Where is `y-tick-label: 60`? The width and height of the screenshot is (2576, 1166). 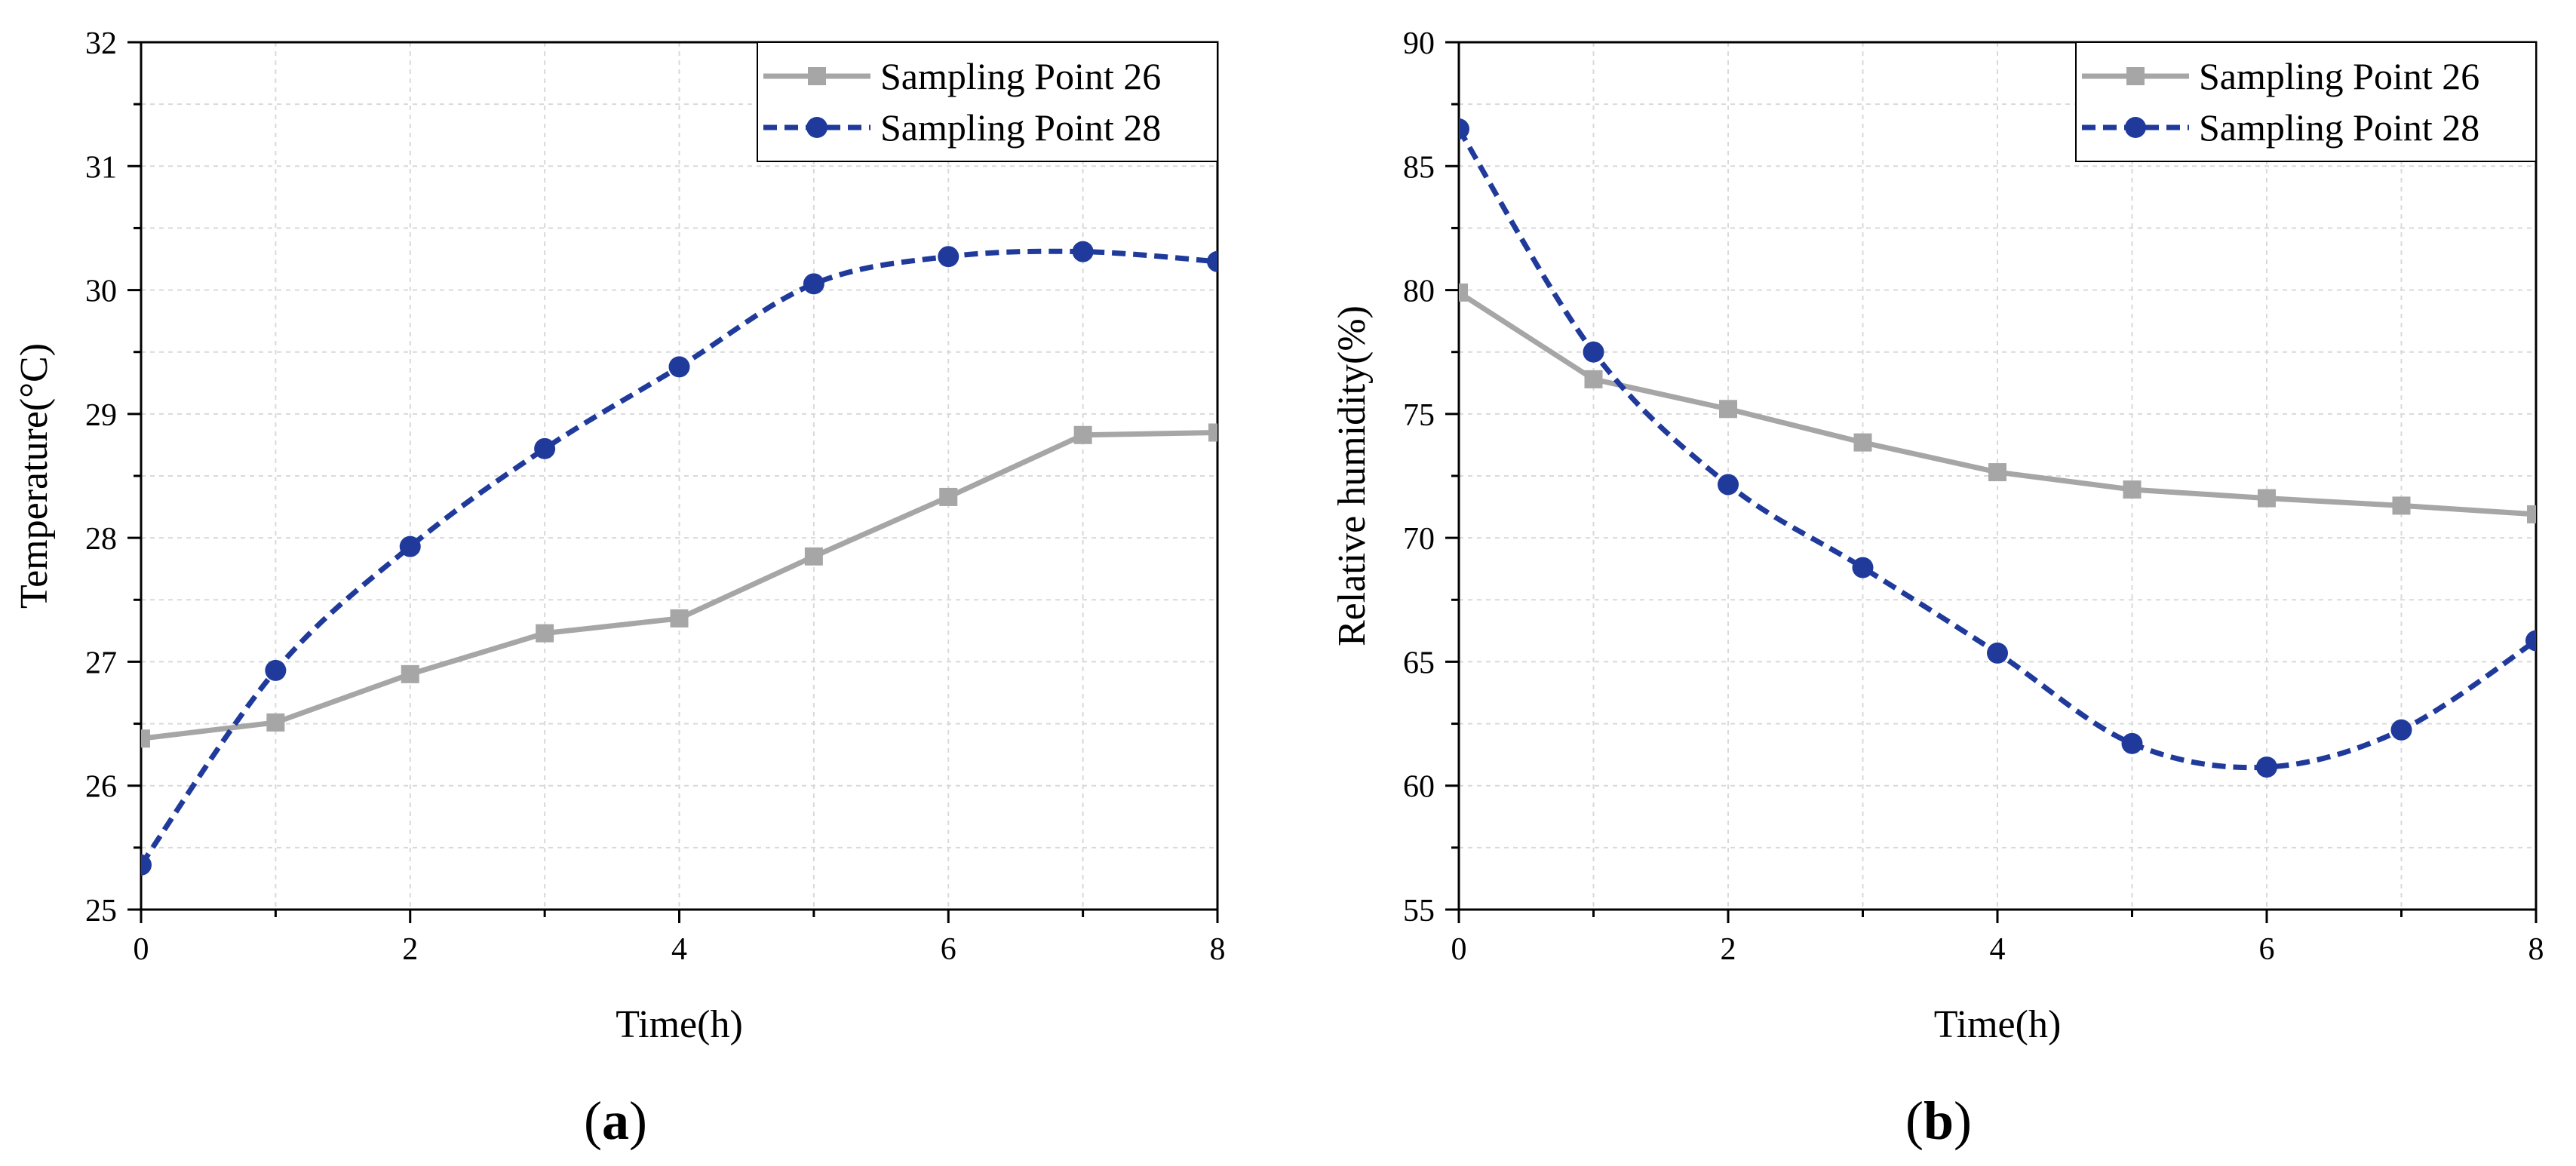
y-tick-label: 60 is located at coordinates (1419, 787).